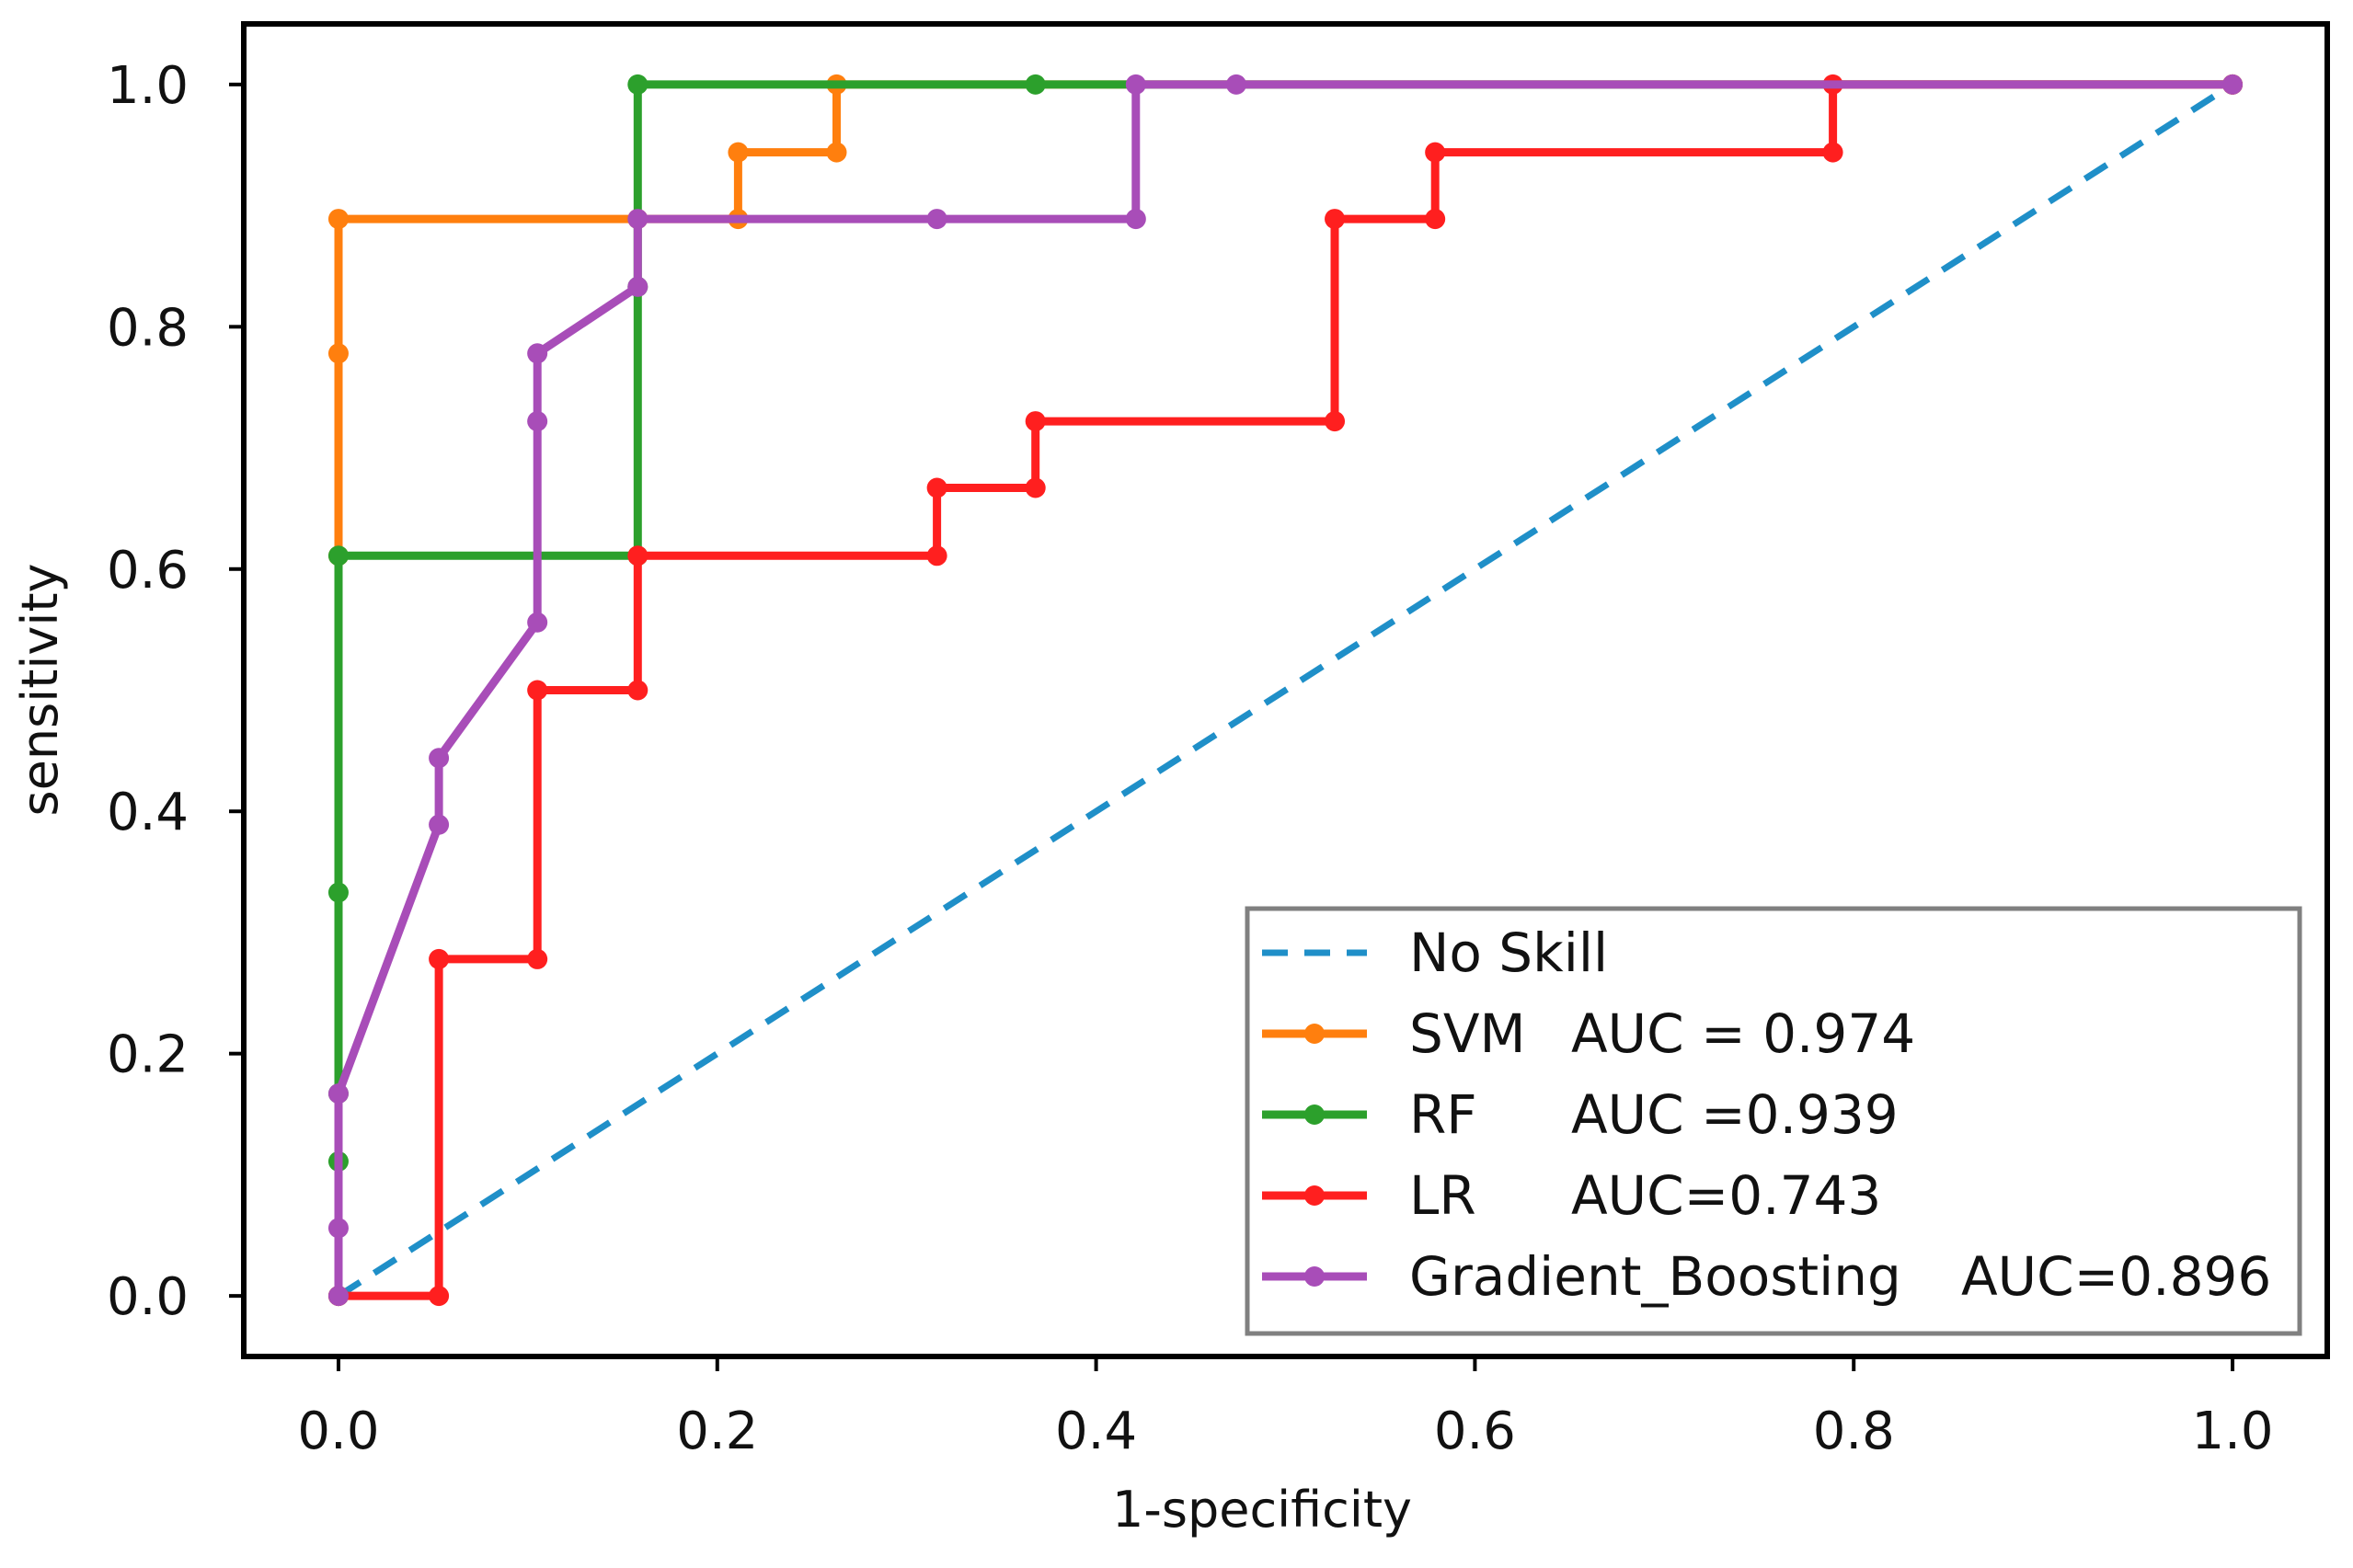 The height and width of the screenshot is (1568, 2353). Describe the element at coordinates (1854, 1431) in the screenshot. I see `x-tick-label: 0.8` at that location.